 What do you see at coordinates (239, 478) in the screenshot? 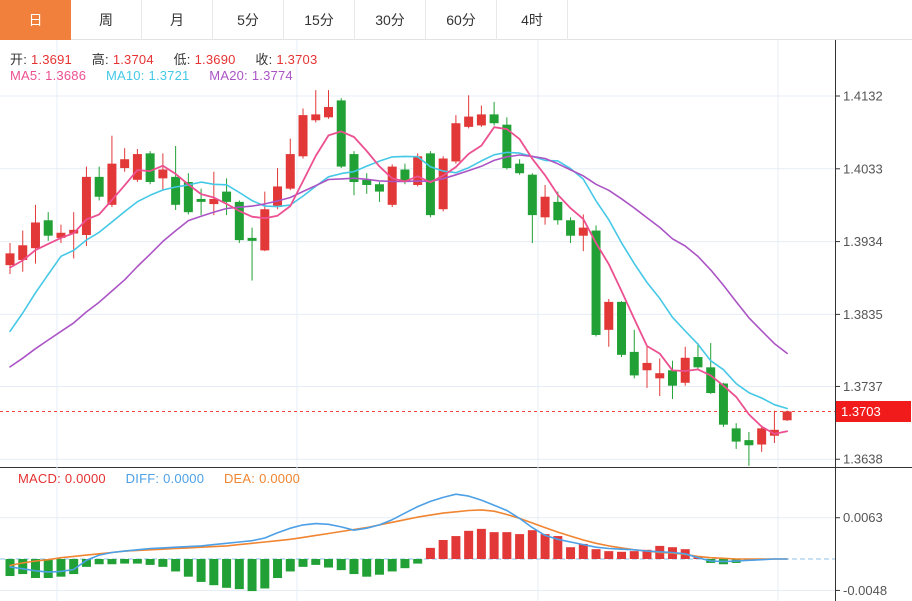
I see `dea-label: DEA:` at bounding box center [239, 478].